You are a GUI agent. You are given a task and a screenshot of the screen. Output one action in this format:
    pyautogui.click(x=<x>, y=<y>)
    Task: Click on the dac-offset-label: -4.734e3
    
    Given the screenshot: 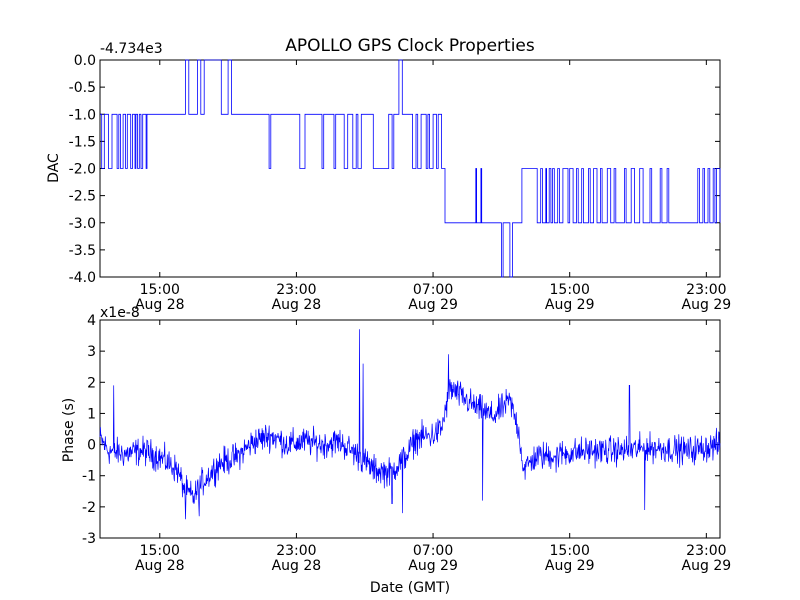 What is the action you would take?
    pyautogui.click(x=131, y=49)
    